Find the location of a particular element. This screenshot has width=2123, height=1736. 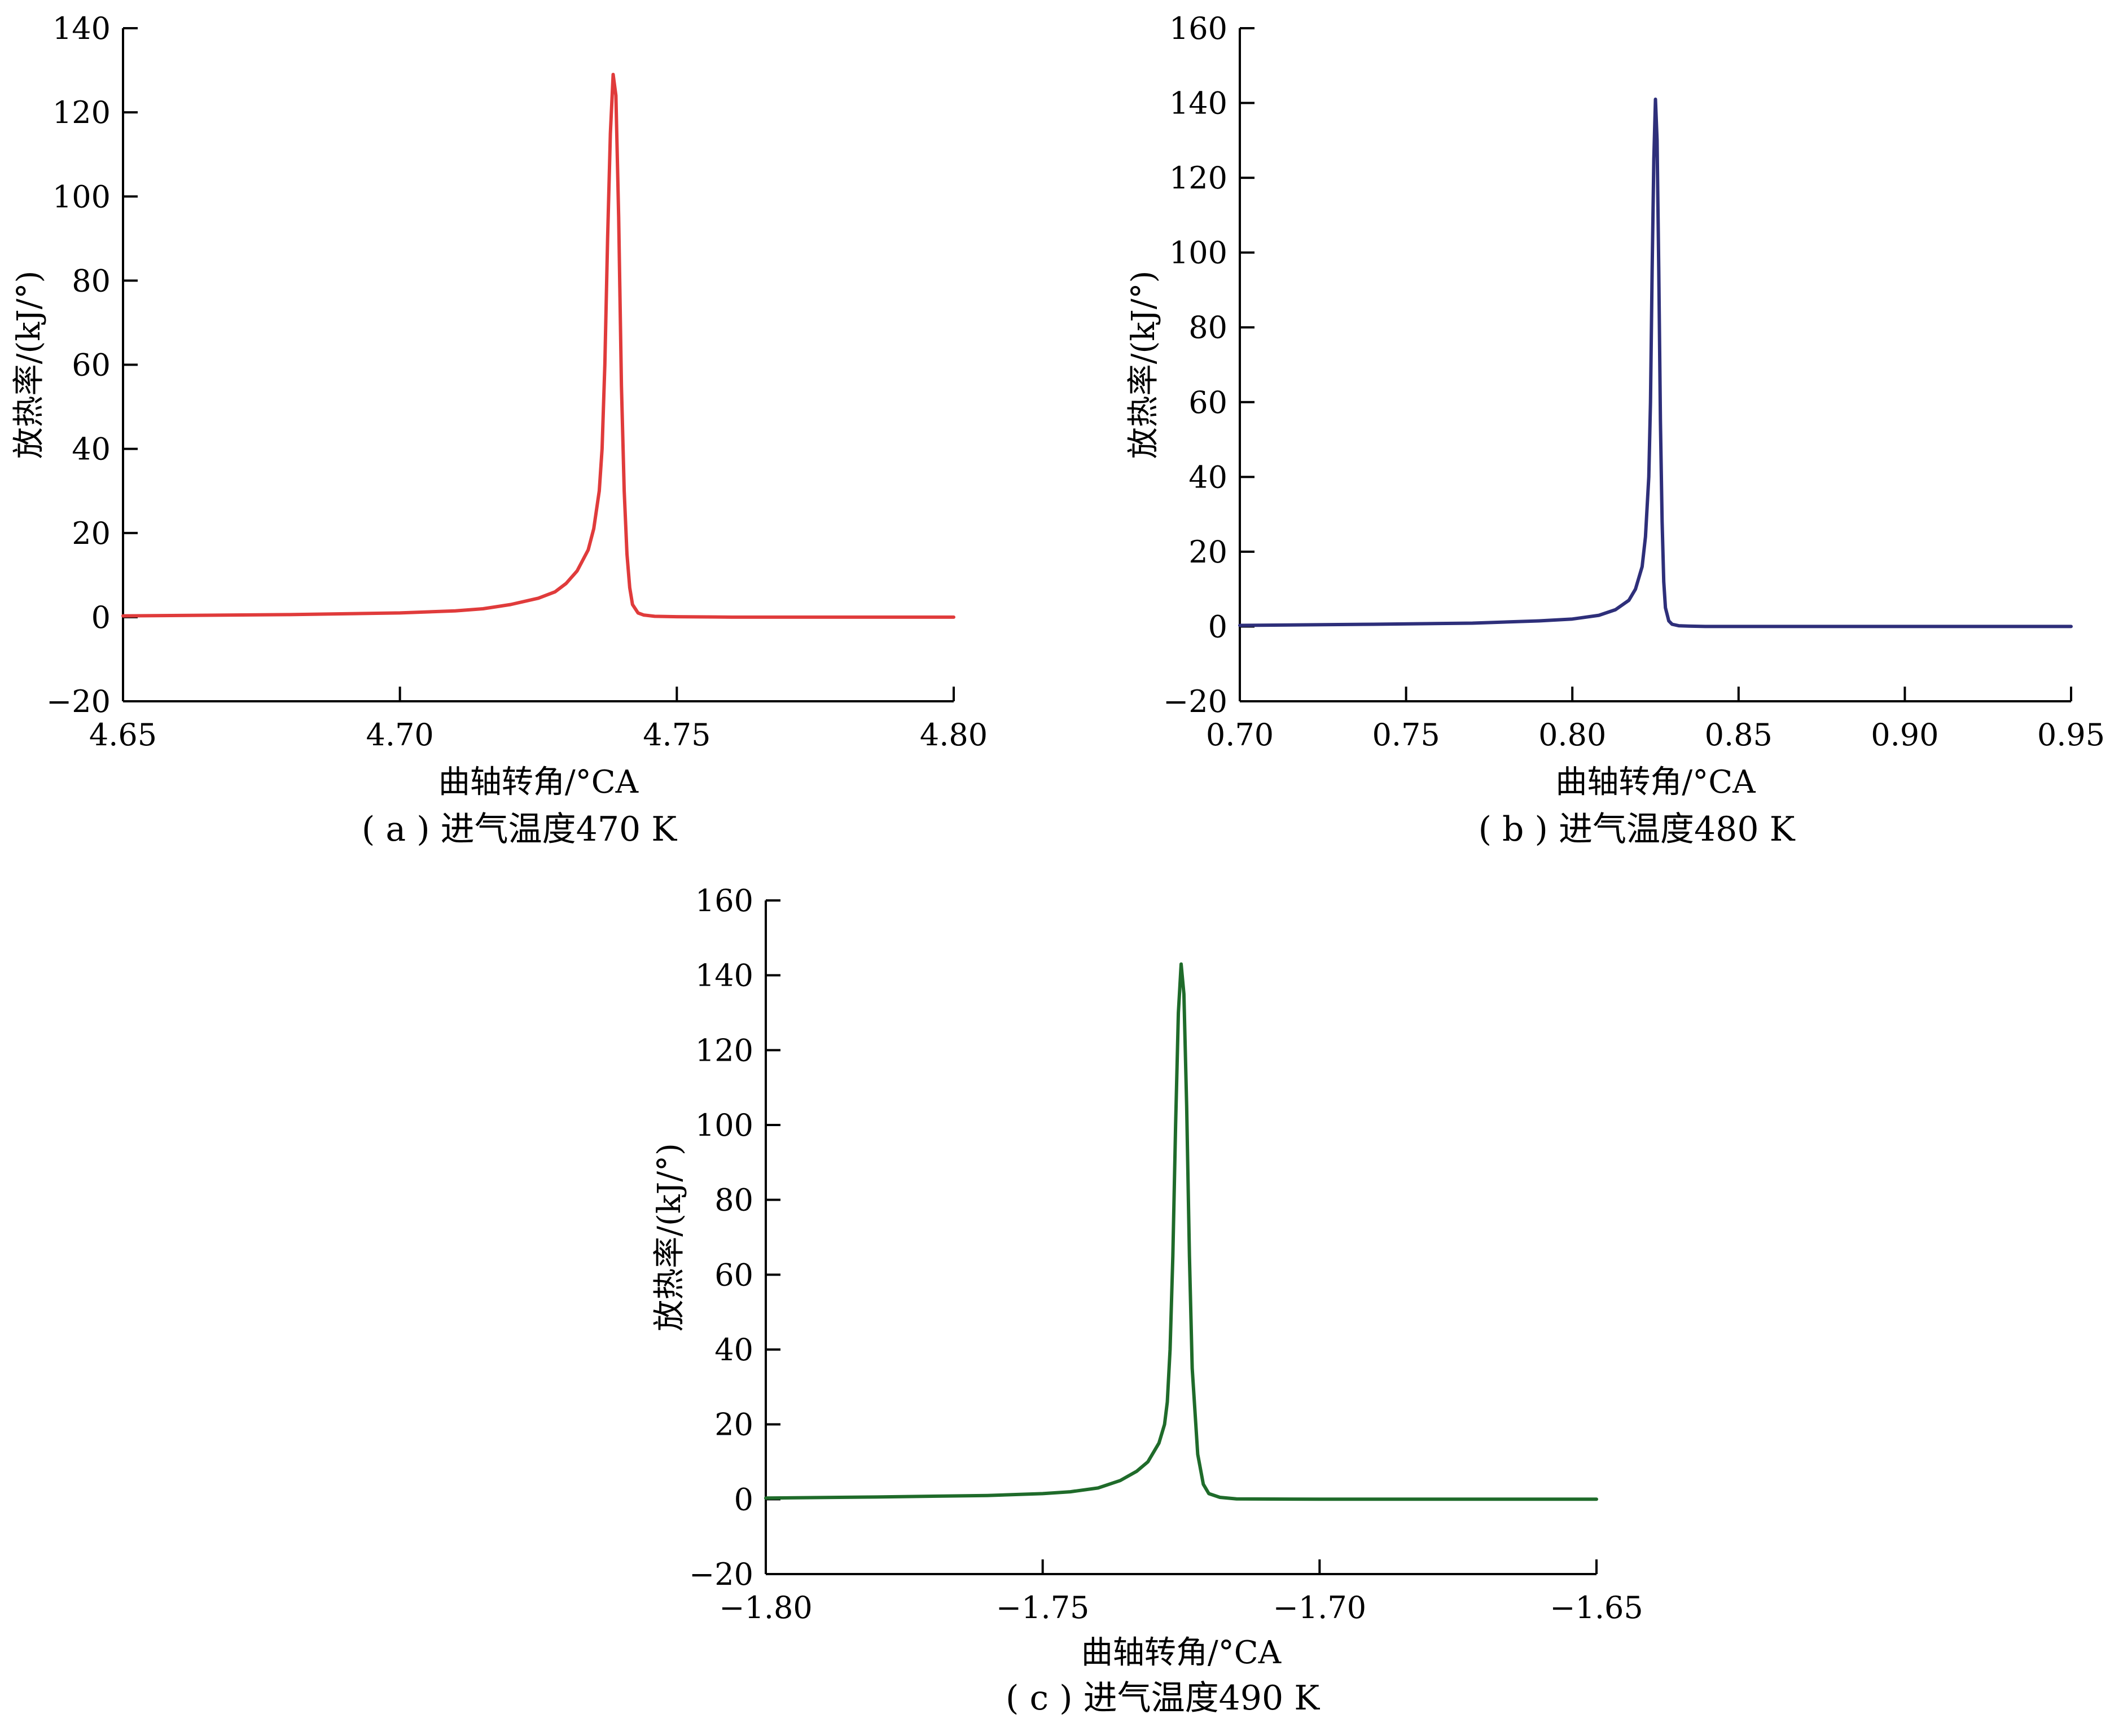

x-tick-label: 4.65 is located at coordinates (123, 735).